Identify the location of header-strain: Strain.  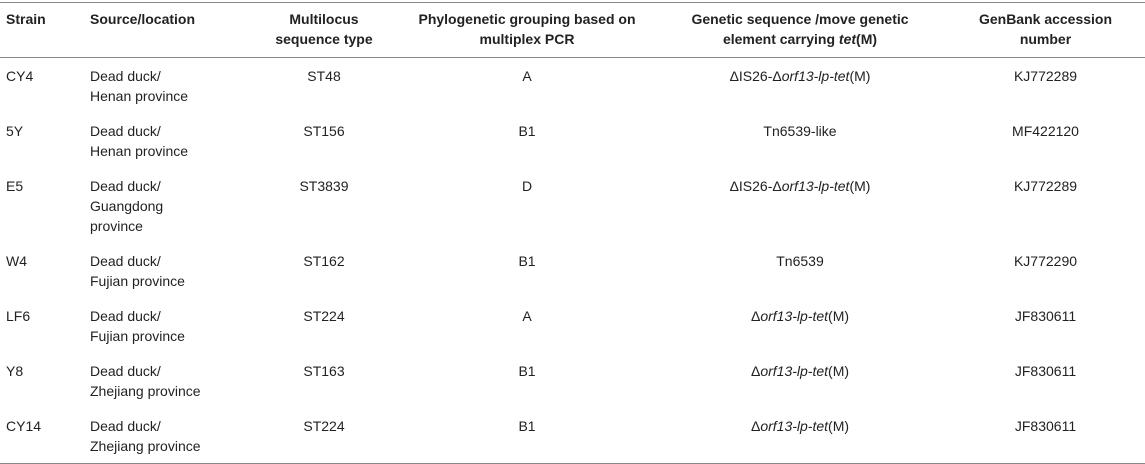
(26, 19).